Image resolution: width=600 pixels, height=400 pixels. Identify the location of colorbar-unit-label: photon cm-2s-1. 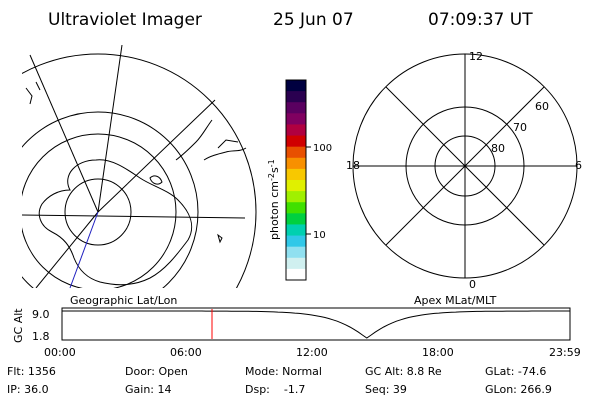
(274, 199).